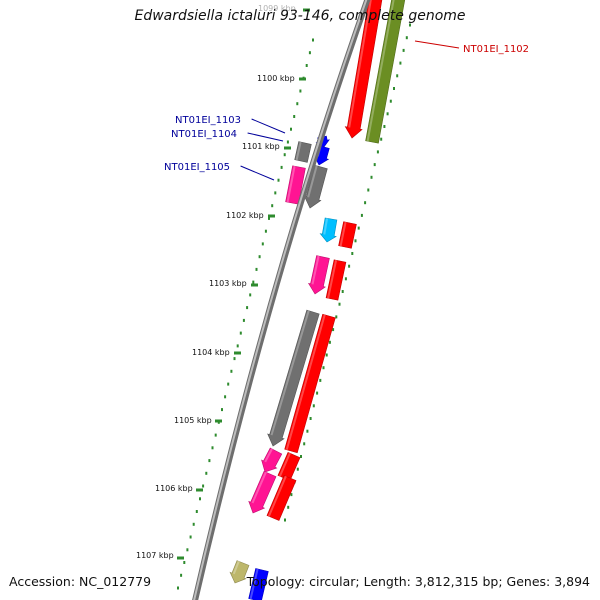 This screenshot has width=600, height=600. What do you see at coordinates (193, 420) in the screenshot?
I see `scale-tick-label: 1105 kbp` at bounding box center [193, 420].